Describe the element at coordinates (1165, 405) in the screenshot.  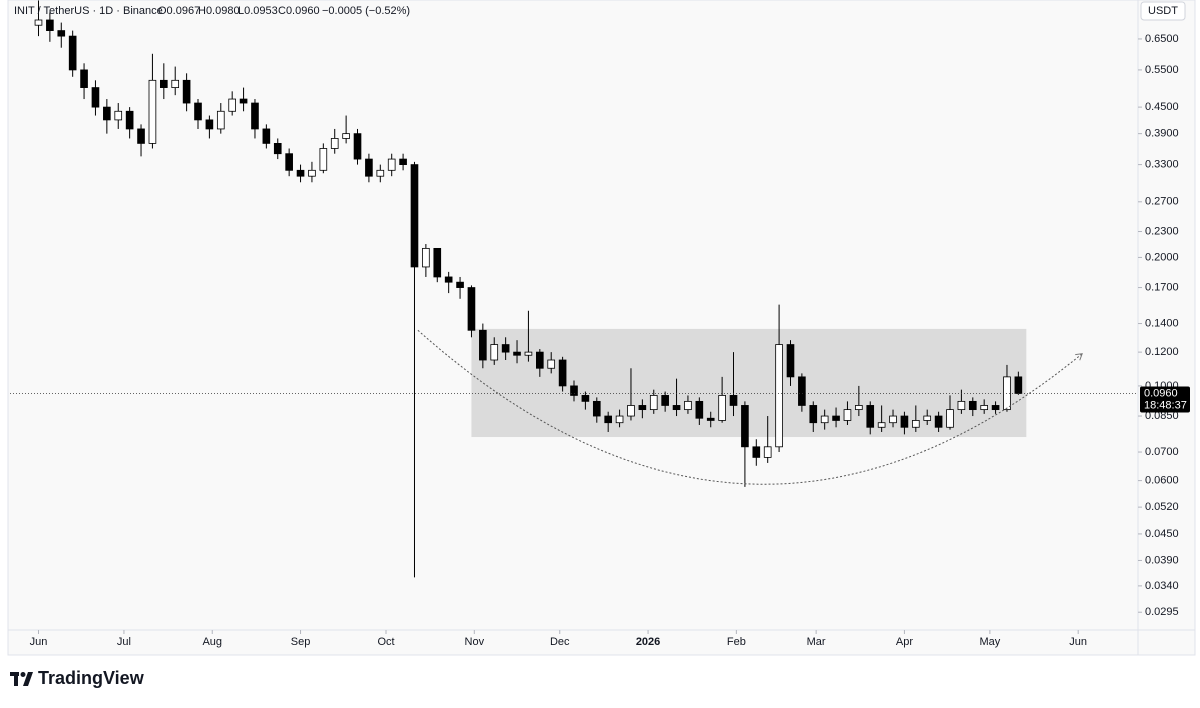
I see `countdown: 18:48:37` at that location.